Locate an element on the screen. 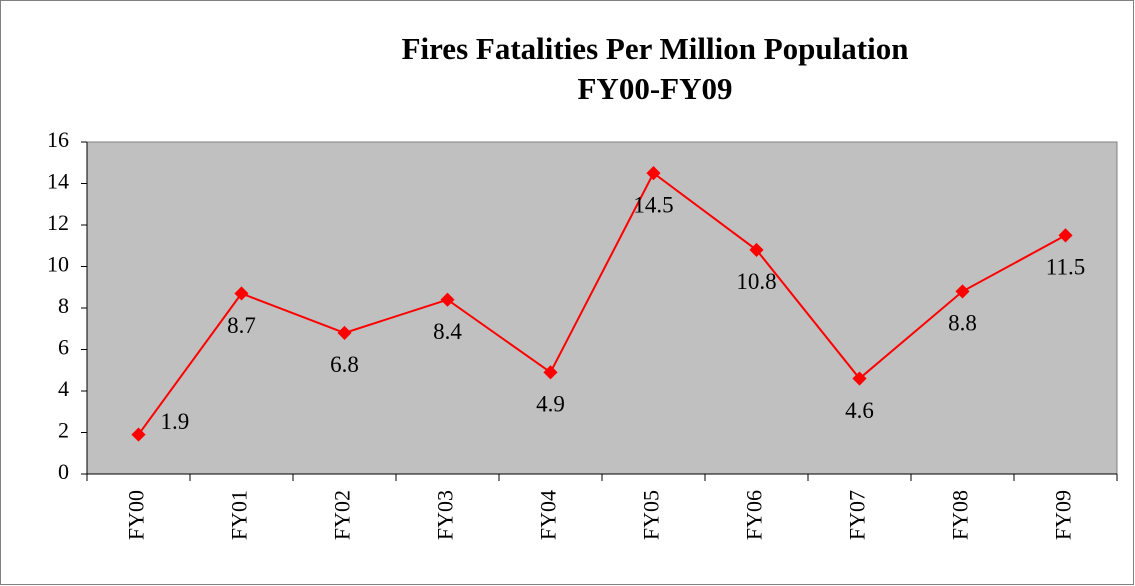 This screenshot has width=1135, height=586. x-tick-label: FY02 is located at coordinates (342, 515).